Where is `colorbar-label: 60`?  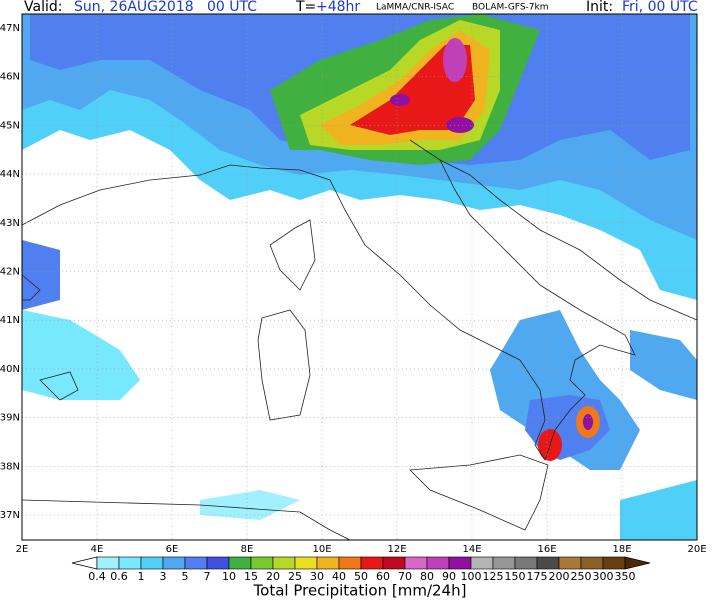
colorbar-label: 60 is located at coordinates (383, 576).